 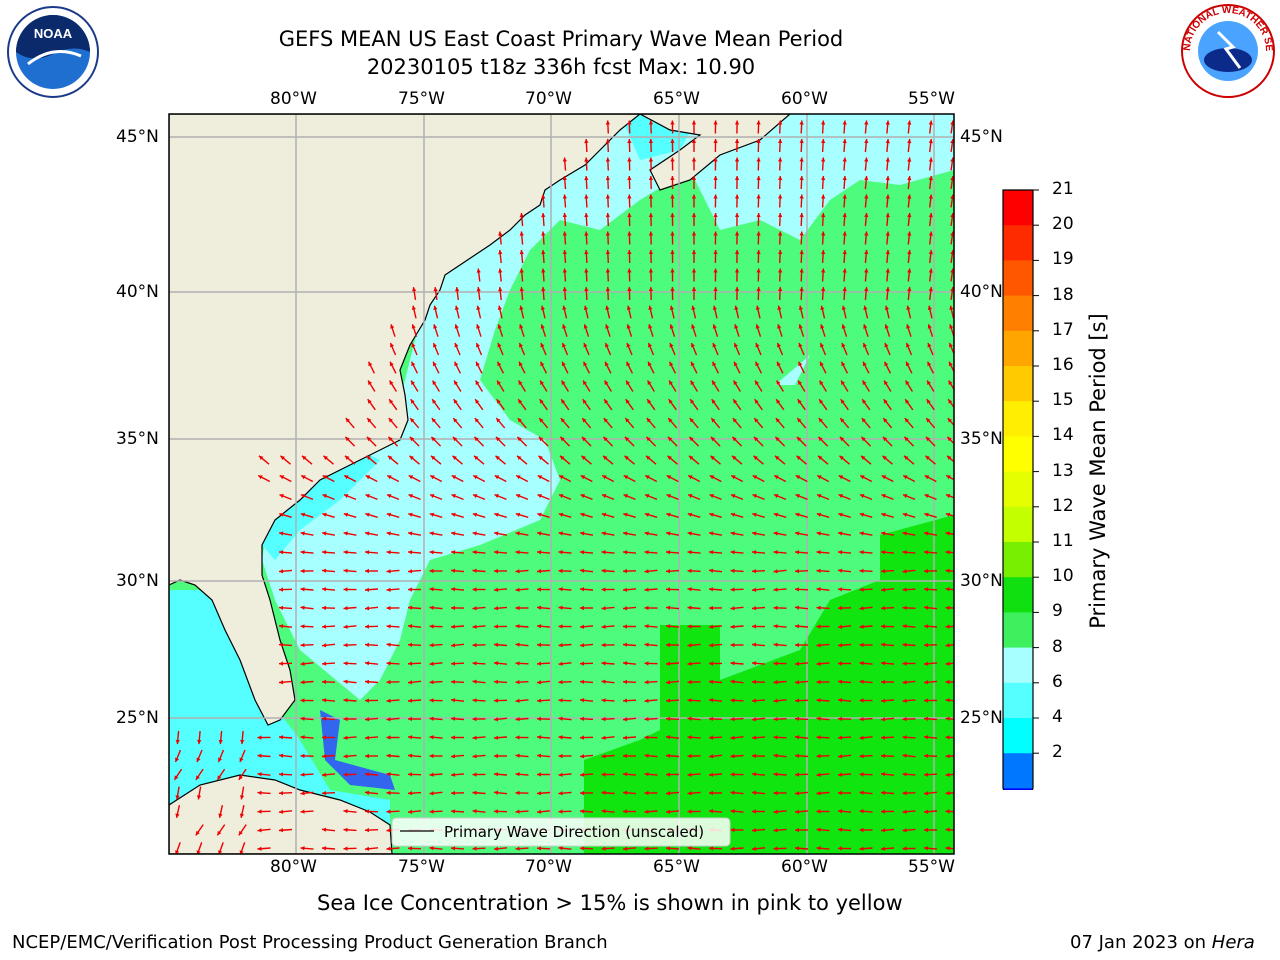 I want to click on colorbar-tick-label: 12, so click(x=1063, y=505).